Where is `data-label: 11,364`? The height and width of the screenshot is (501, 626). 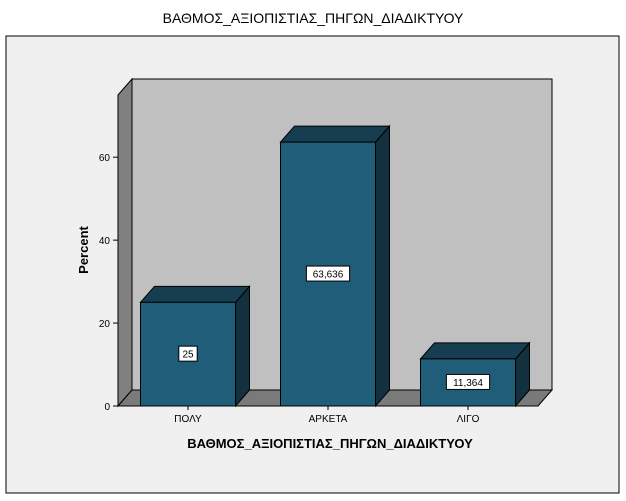 data-label: 11,364 is located at coordinates (468, 381).